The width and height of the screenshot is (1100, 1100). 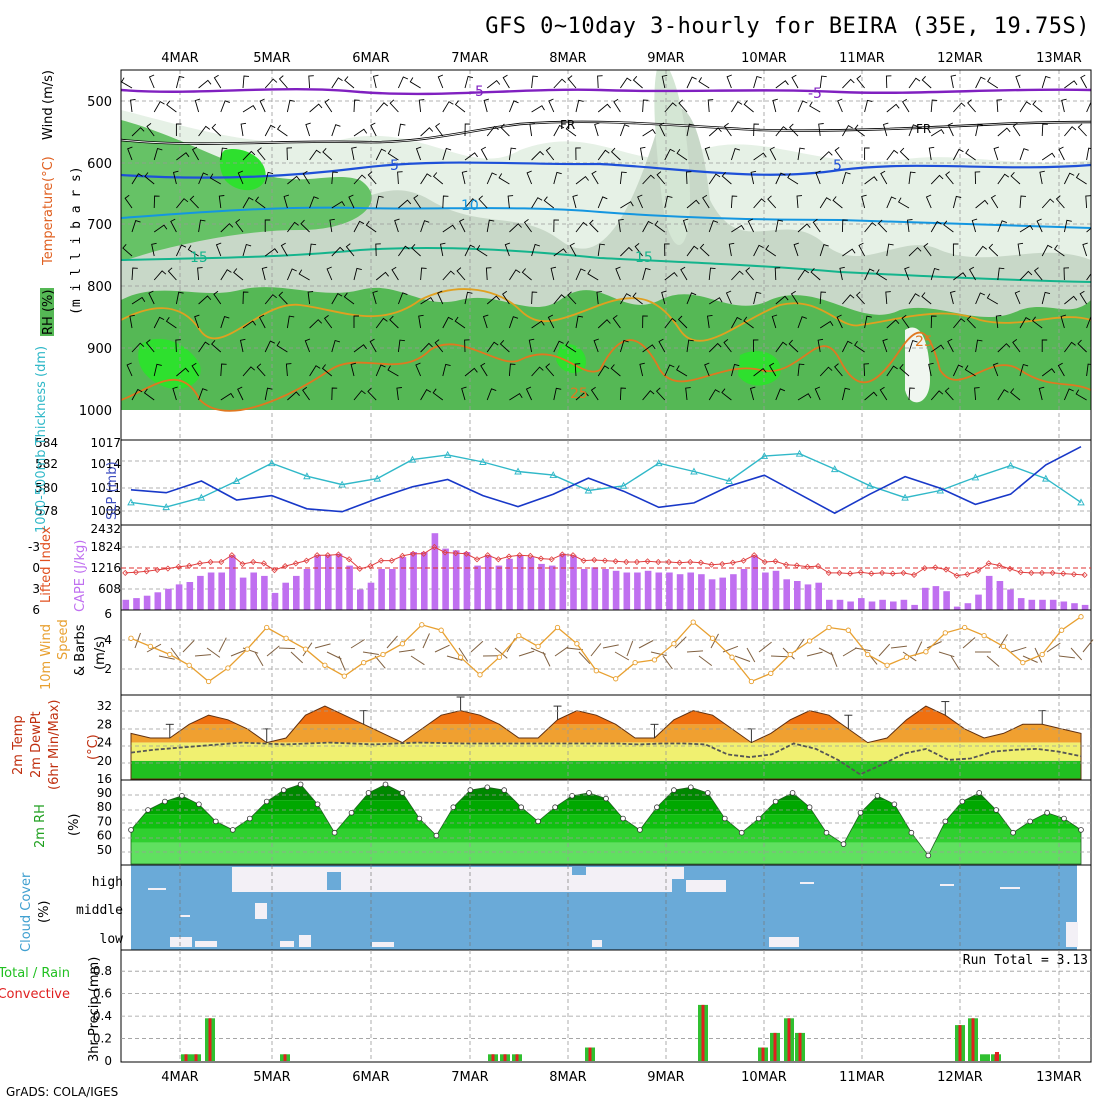 What do you see at coordinates (1059, 58) in the screenshot?
I see `date-label-top: 13MAR` at bounding box center [1059, 58].